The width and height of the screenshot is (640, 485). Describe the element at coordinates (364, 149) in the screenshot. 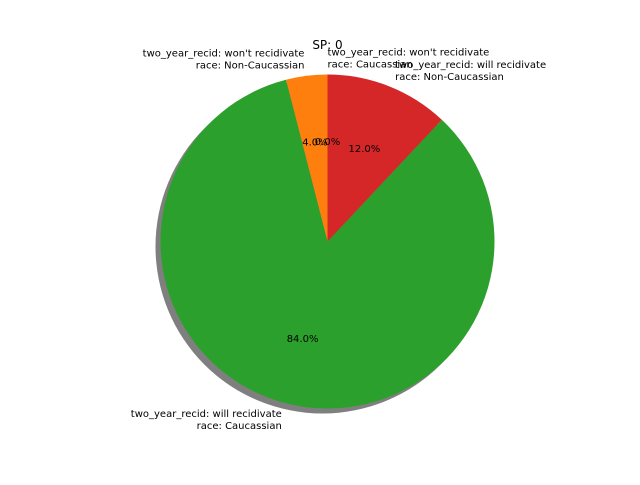

I see `slice-pct-3: 12.0%` at that location.